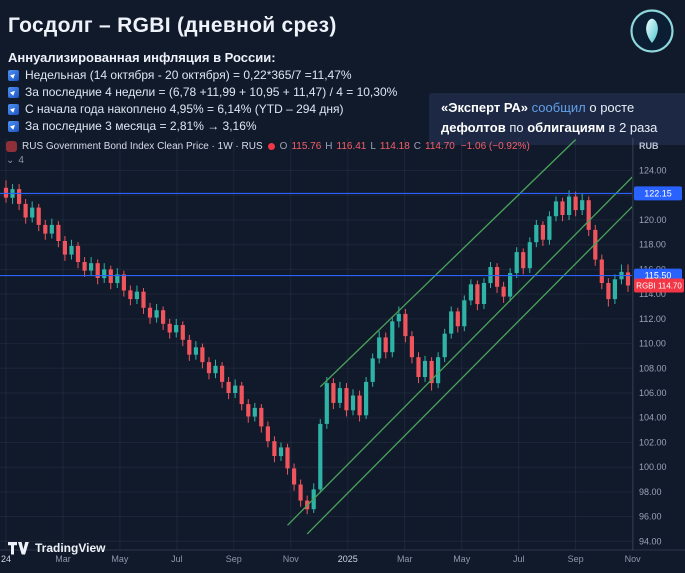 Image resolution: width=685 pixels, height=573 pixels. What do you see at coordinates (172, 25) in the screenshot?
I see `page-title: Госдолг – RGBI (дневной срез)` at bounding box center [172, 25].